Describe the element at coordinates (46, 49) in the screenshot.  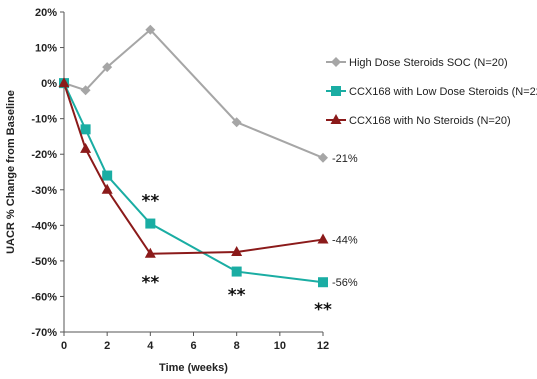
I see `y-tick-label: 10%` at that location.